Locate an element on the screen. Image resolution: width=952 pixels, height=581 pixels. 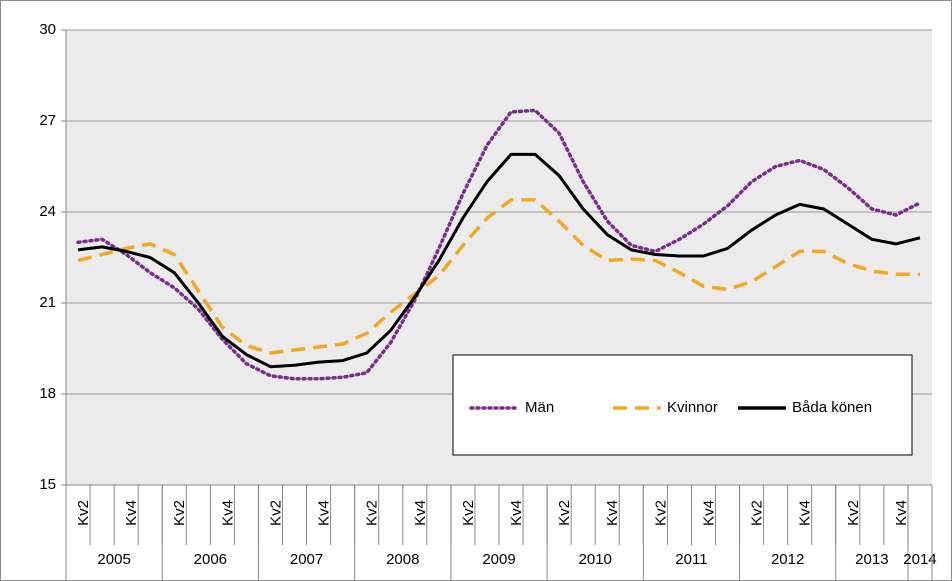
y-tick-label: 15 is located at coordinates (47, 484).